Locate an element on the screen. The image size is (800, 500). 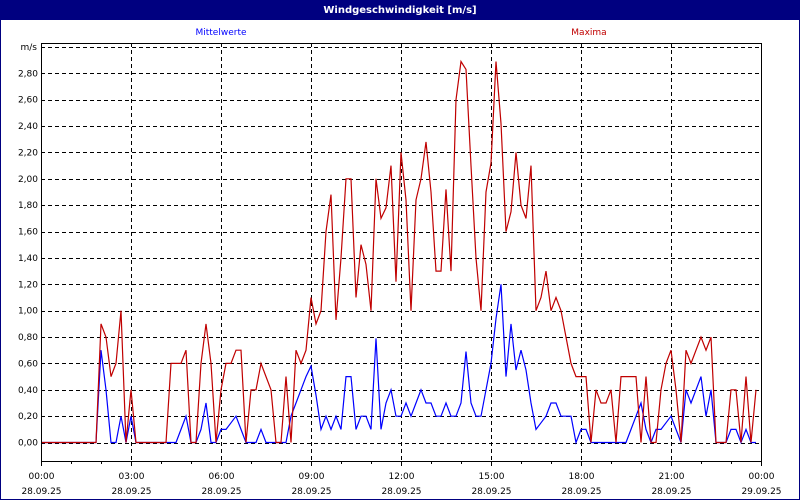
x-tick-time: 09:00 is located at coordinates (312, 477).